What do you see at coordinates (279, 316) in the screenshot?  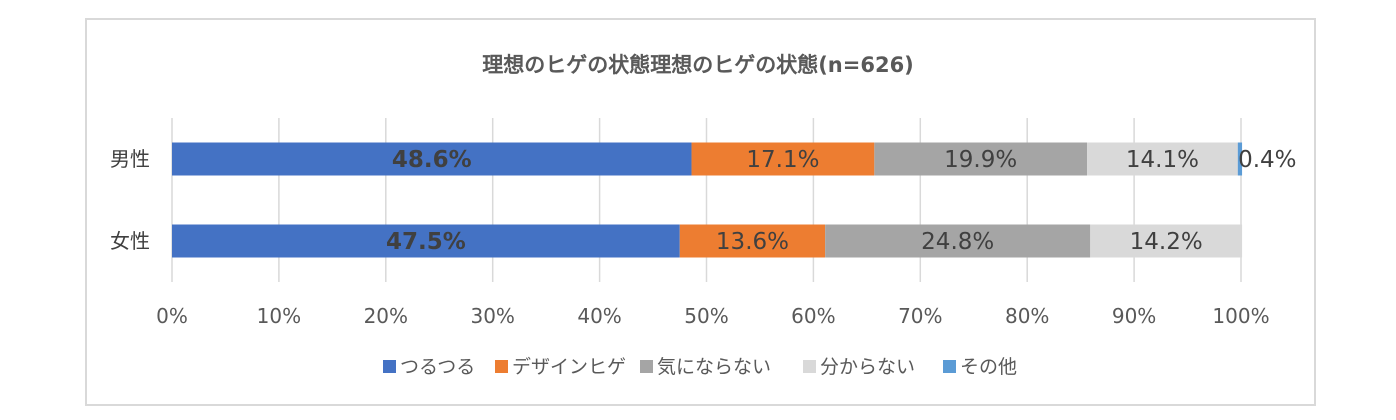 I see `x-tick-label: 10%` at bounding box center [279, 316].